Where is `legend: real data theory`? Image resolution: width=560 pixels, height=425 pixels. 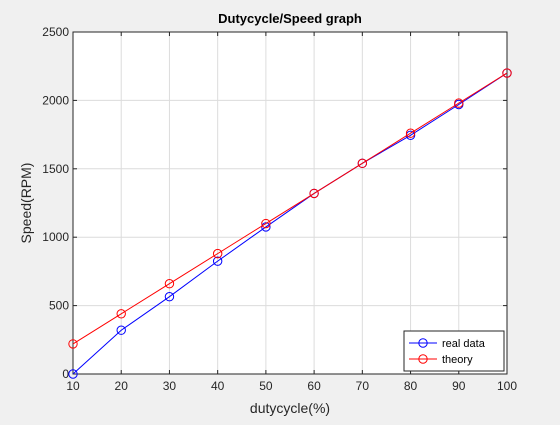 legend: real data theory is located at coordinates (454, 351).